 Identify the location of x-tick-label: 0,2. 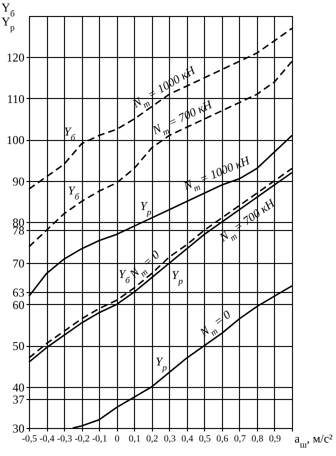
(152, 439).